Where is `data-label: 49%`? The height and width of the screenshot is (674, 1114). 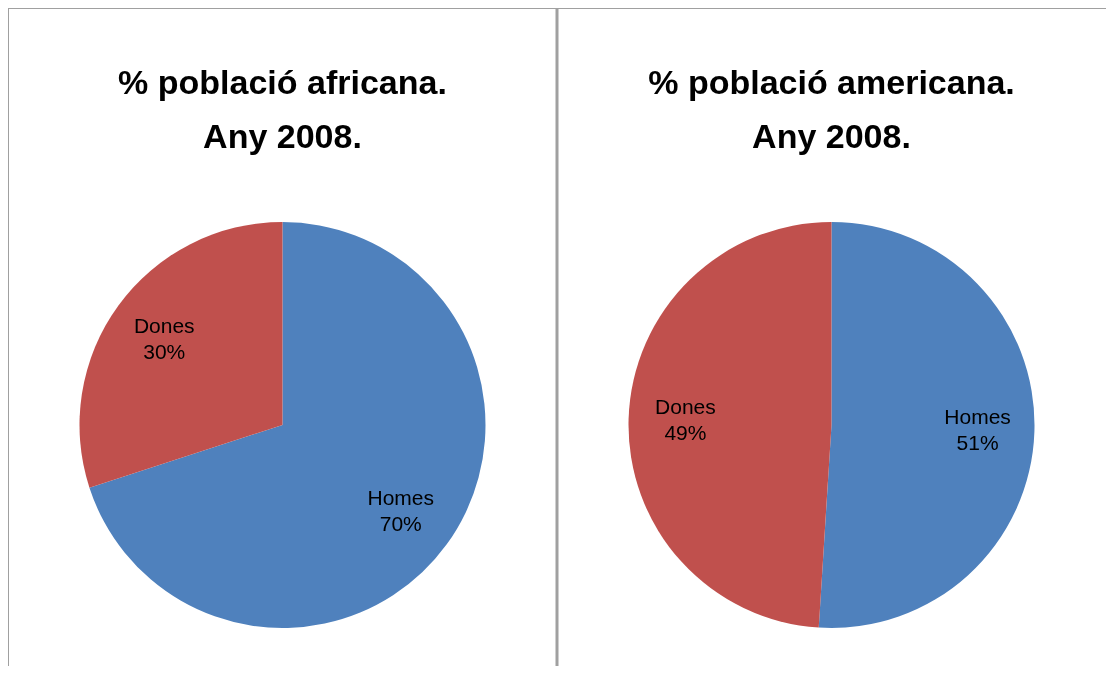 data-label: 49% is located at coordinates (685, 433).